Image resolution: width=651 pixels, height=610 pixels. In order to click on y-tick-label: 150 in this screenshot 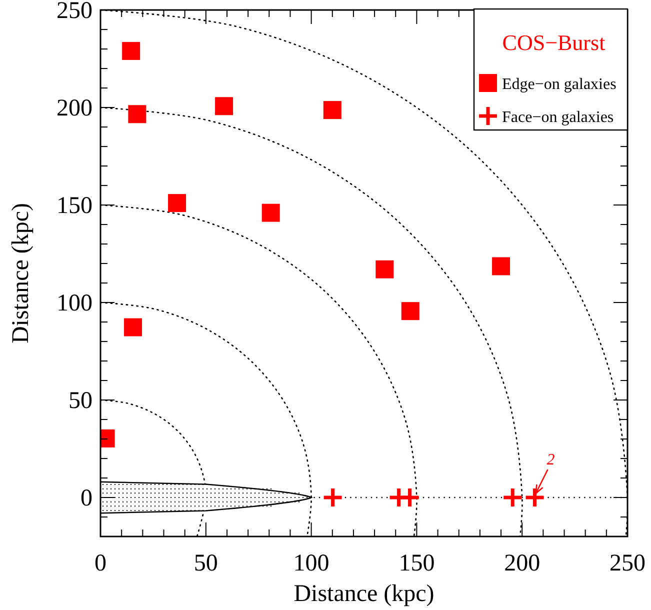, I will do `click(74, 206)`.